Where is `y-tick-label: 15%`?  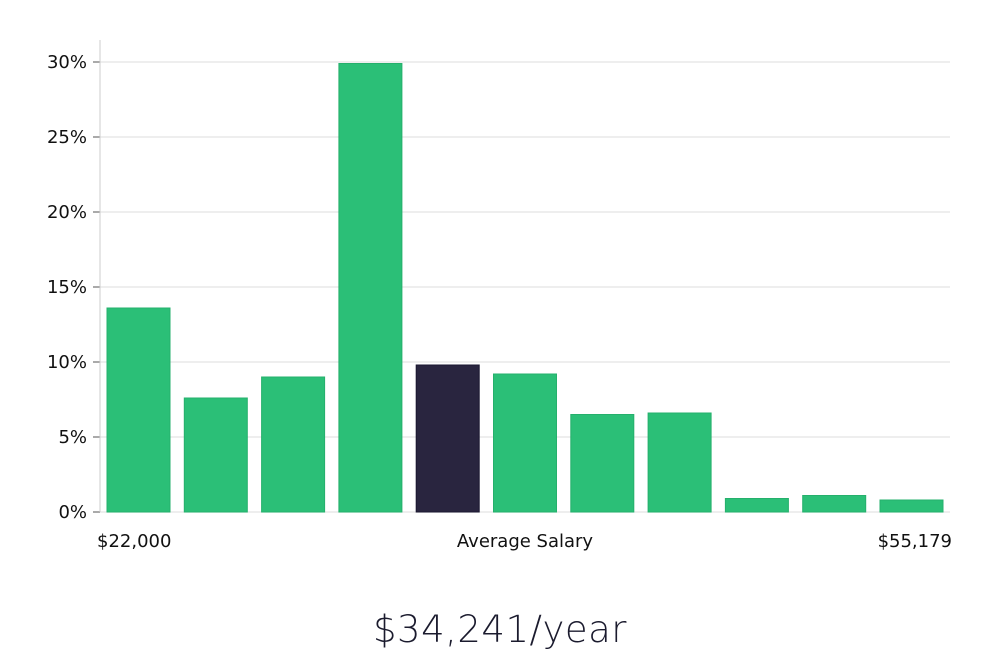 y-tick-label: 15% is located at coordinates (67, 287).